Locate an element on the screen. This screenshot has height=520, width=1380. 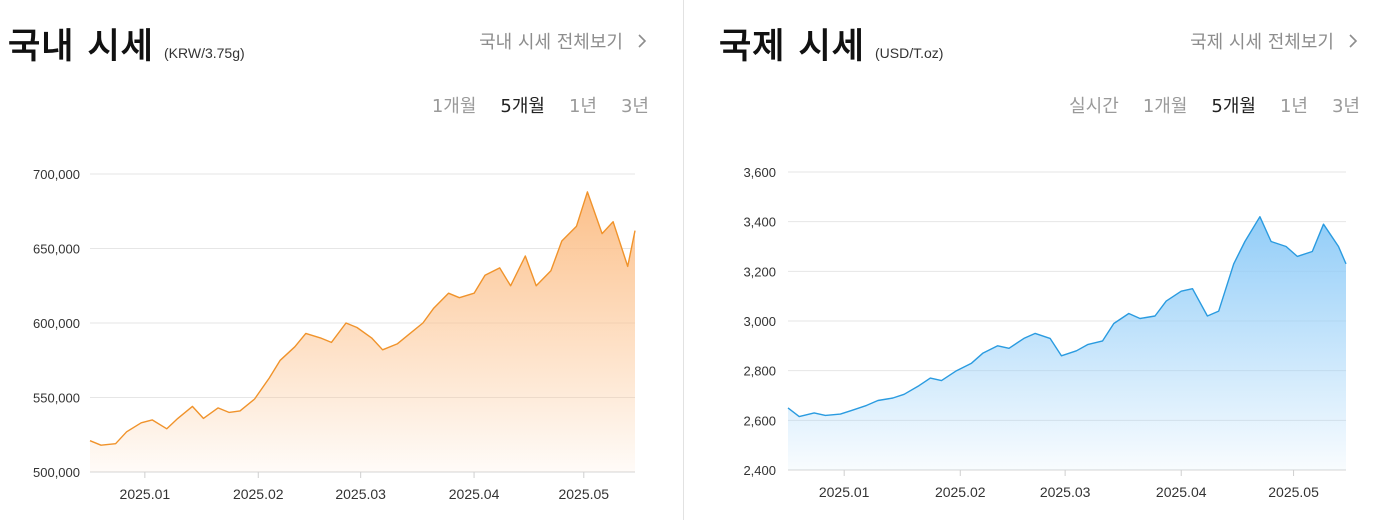
intl-y-tick-label: 3,400 is located at coordinates (759, 222).